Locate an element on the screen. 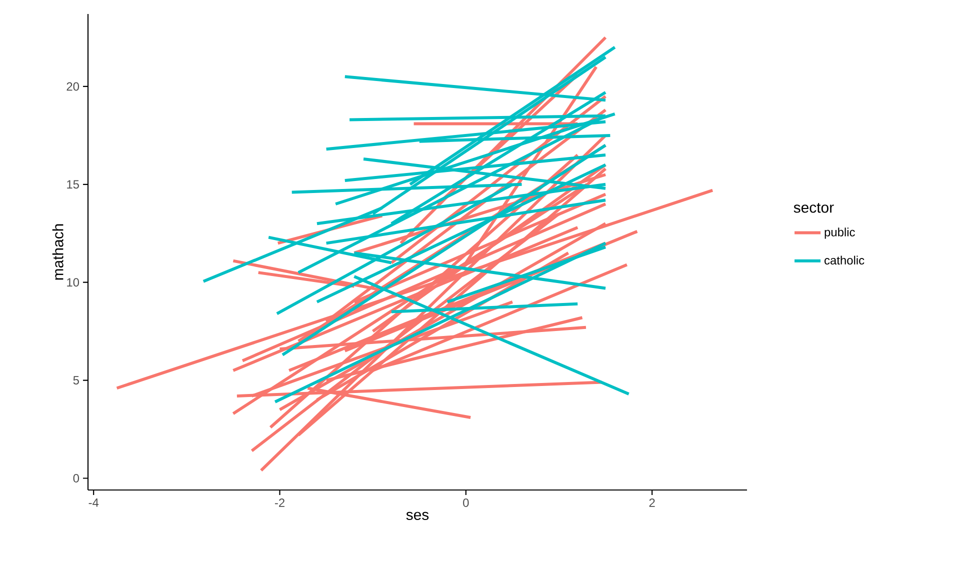 Image resolution: width=960 pixels, height=576 pixels. legend-title: sector is located at coordinates (814, 207).